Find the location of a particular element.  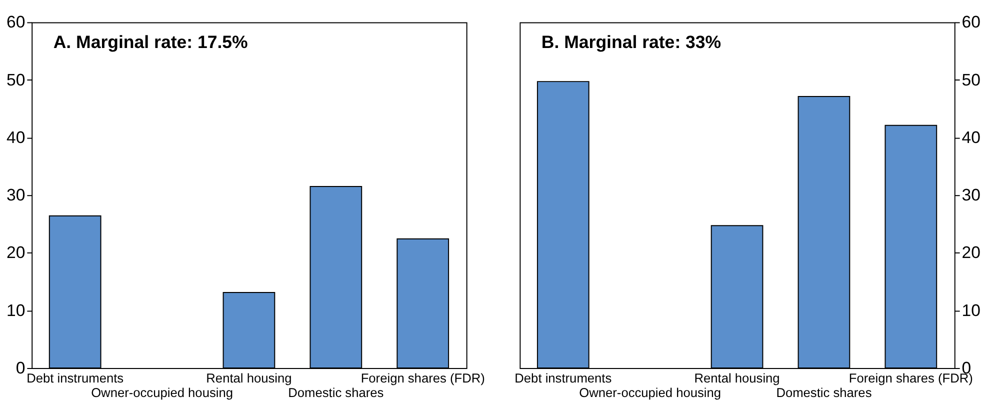

y-tick-label: 0 is located at coordinates (21, 368).